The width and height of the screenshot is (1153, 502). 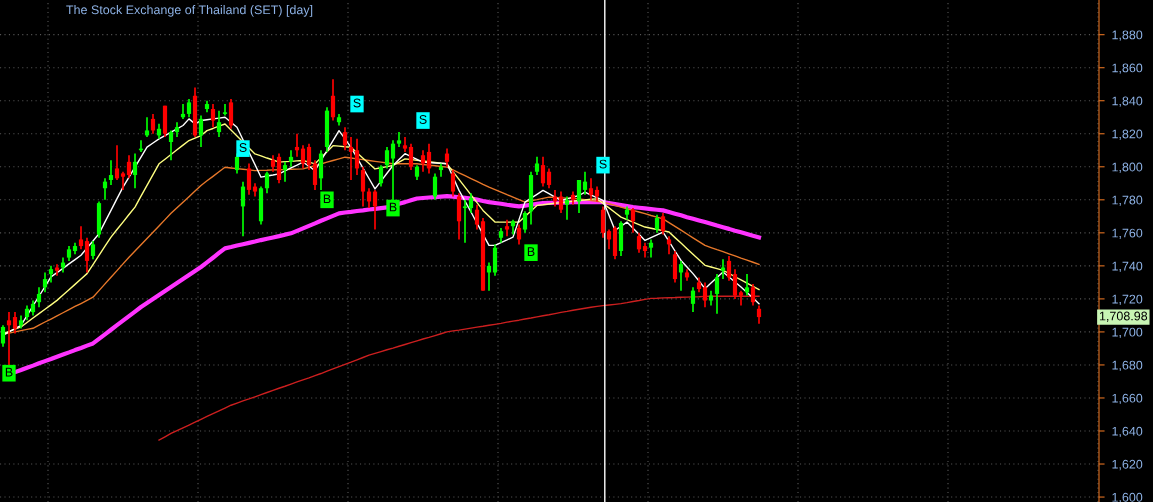 What do you see at coordinates (1127, 266) in the screenshot?
I see `y-tick-label: 1,740` at bounding box center [1127, 266].